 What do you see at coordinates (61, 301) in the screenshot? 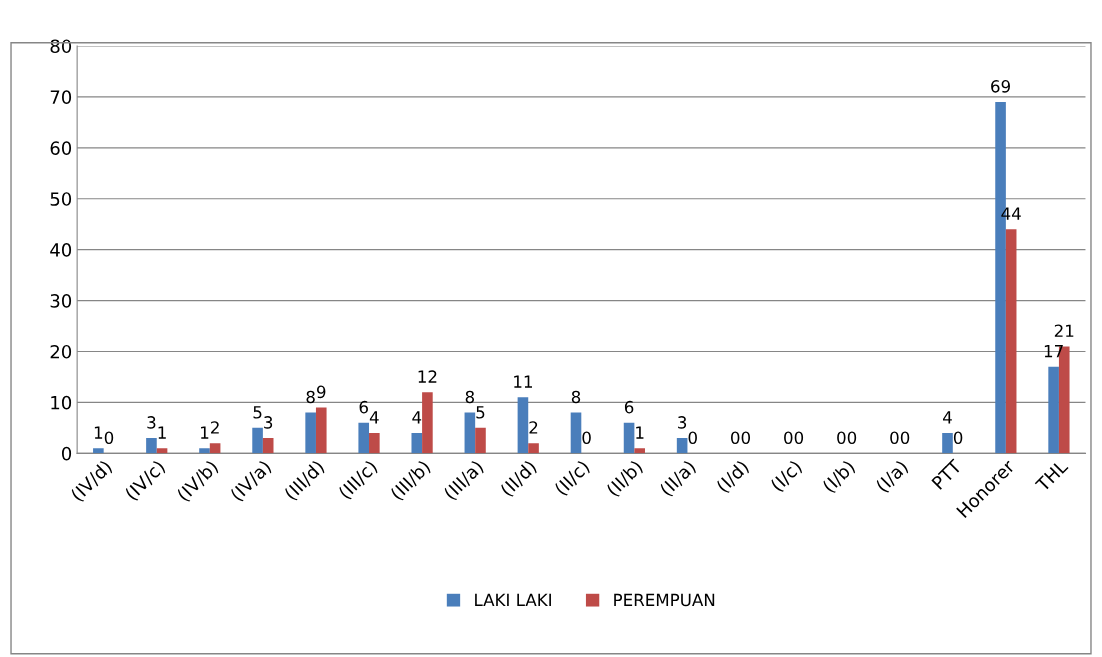
I see `y-tick-label: 30` at bounding box center [61, 301].